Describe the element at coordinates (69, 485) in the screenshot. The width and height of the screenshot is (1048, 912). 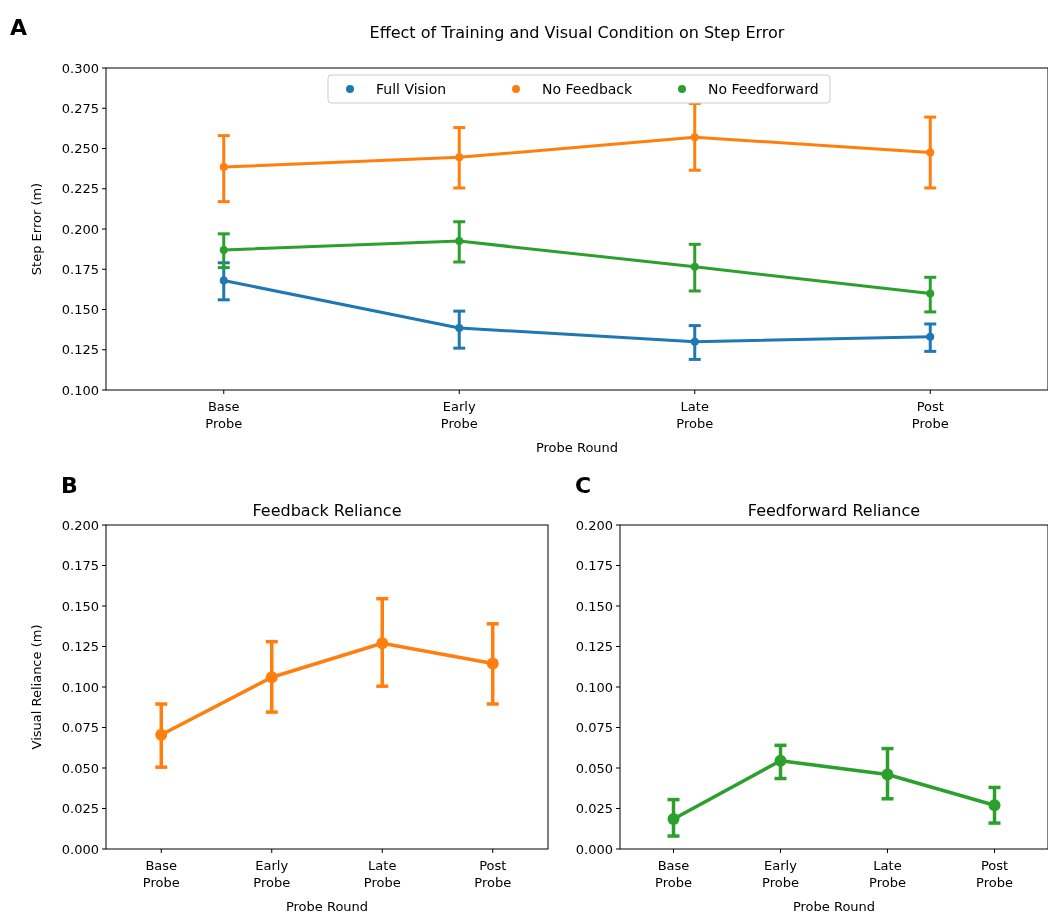
I see `text: B` at that location.